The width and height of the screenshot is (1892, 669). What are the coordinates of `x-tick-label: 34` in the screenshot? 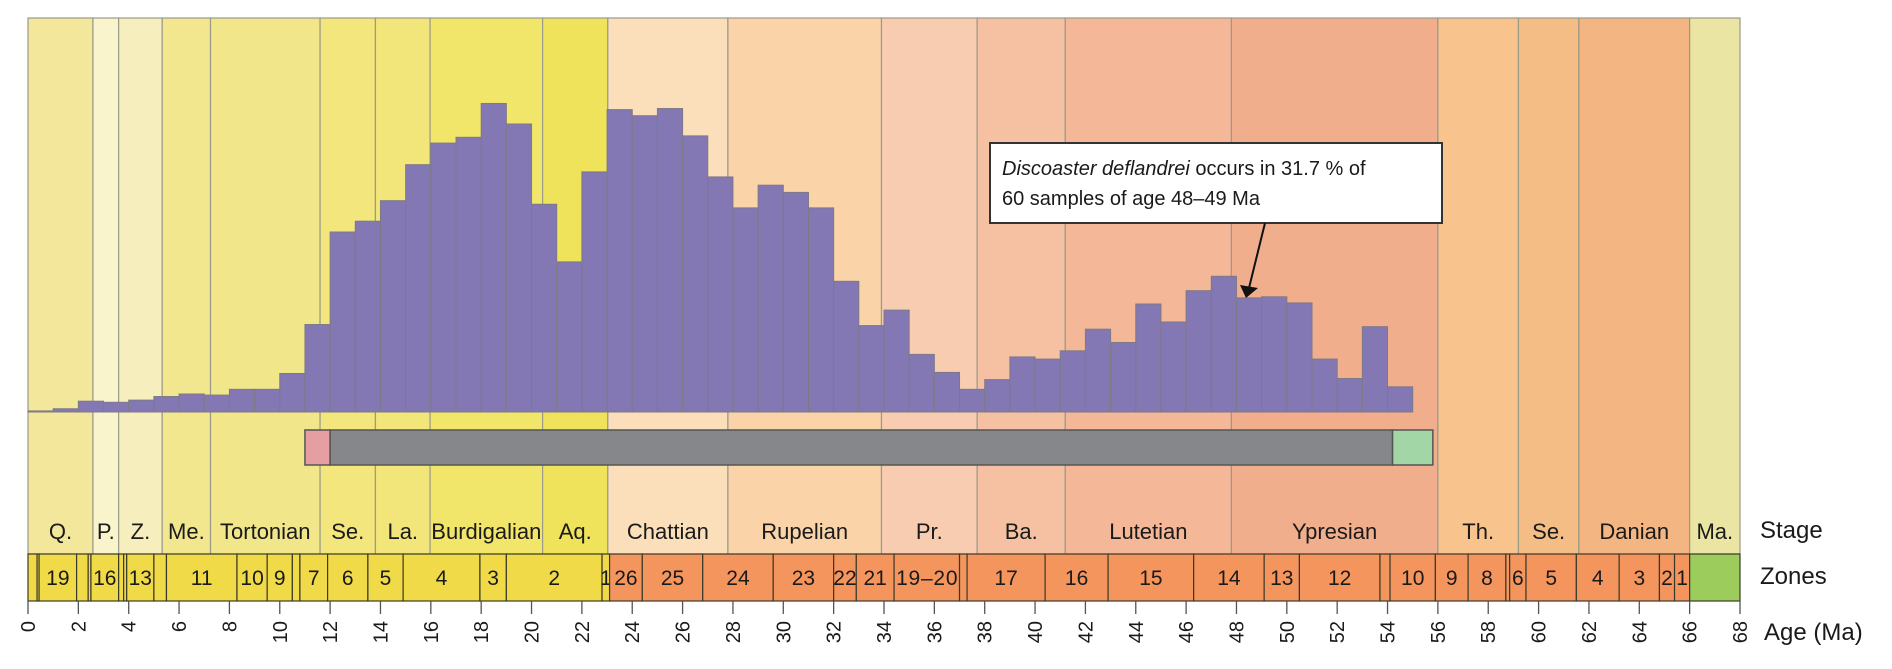 It's located at (885, 632).